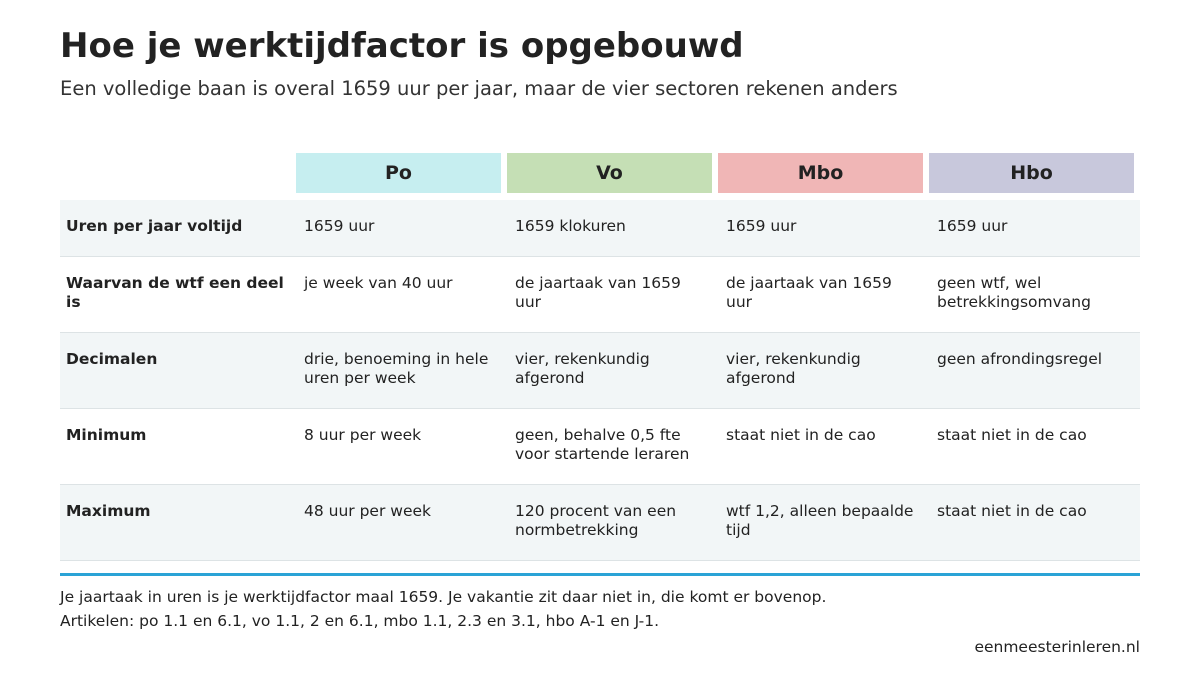  Describe the element at coordinates (398, 173) in the screenshot. I see `column-header: Po` at that location.